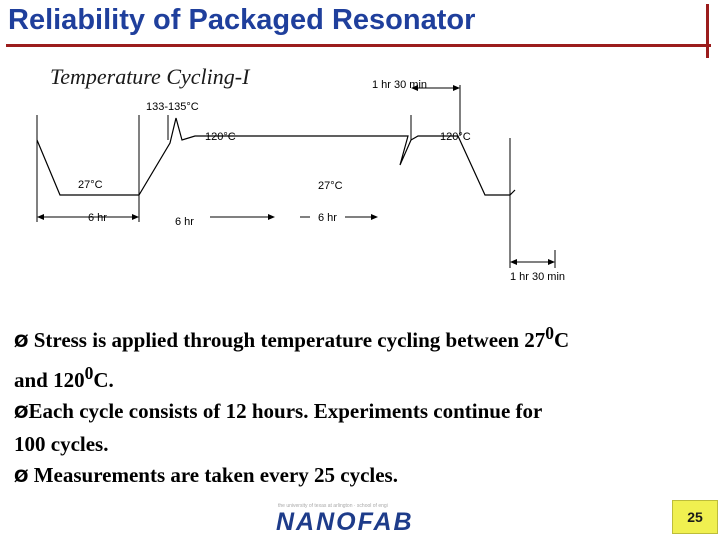 The height and width of the screenshot is (540, 720). I want to click on label-peak-temp: 133-135°C, so click(172, 107).